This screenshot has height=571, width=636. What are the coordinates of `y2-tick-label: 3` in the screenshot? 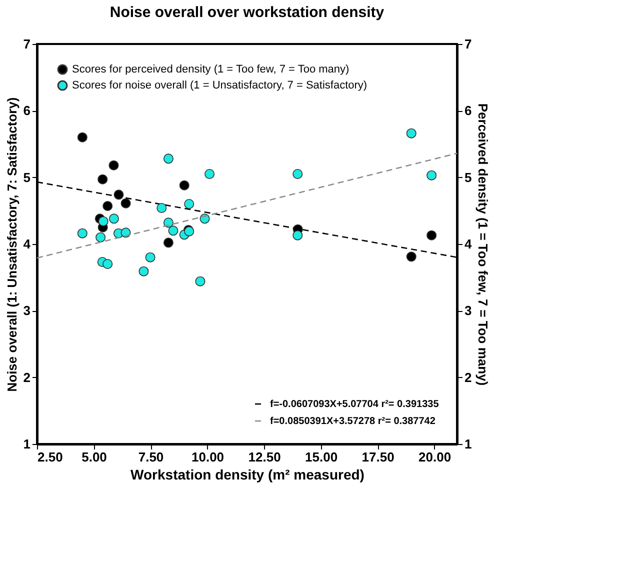 It's located at (468, 310).